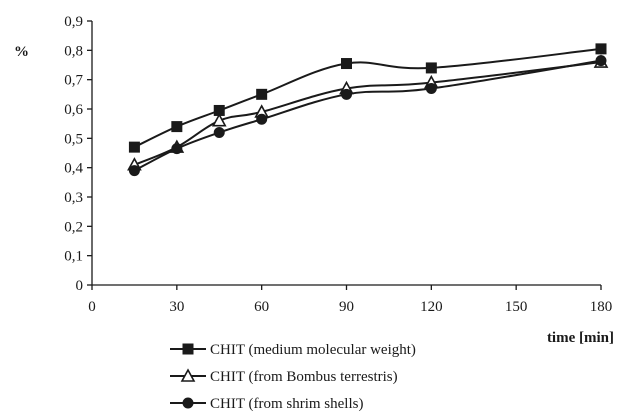  What do you see at coordinates (92, 307) in the screenshot?
I see `x-tick-label: 0` at bounding box center [92, 307].